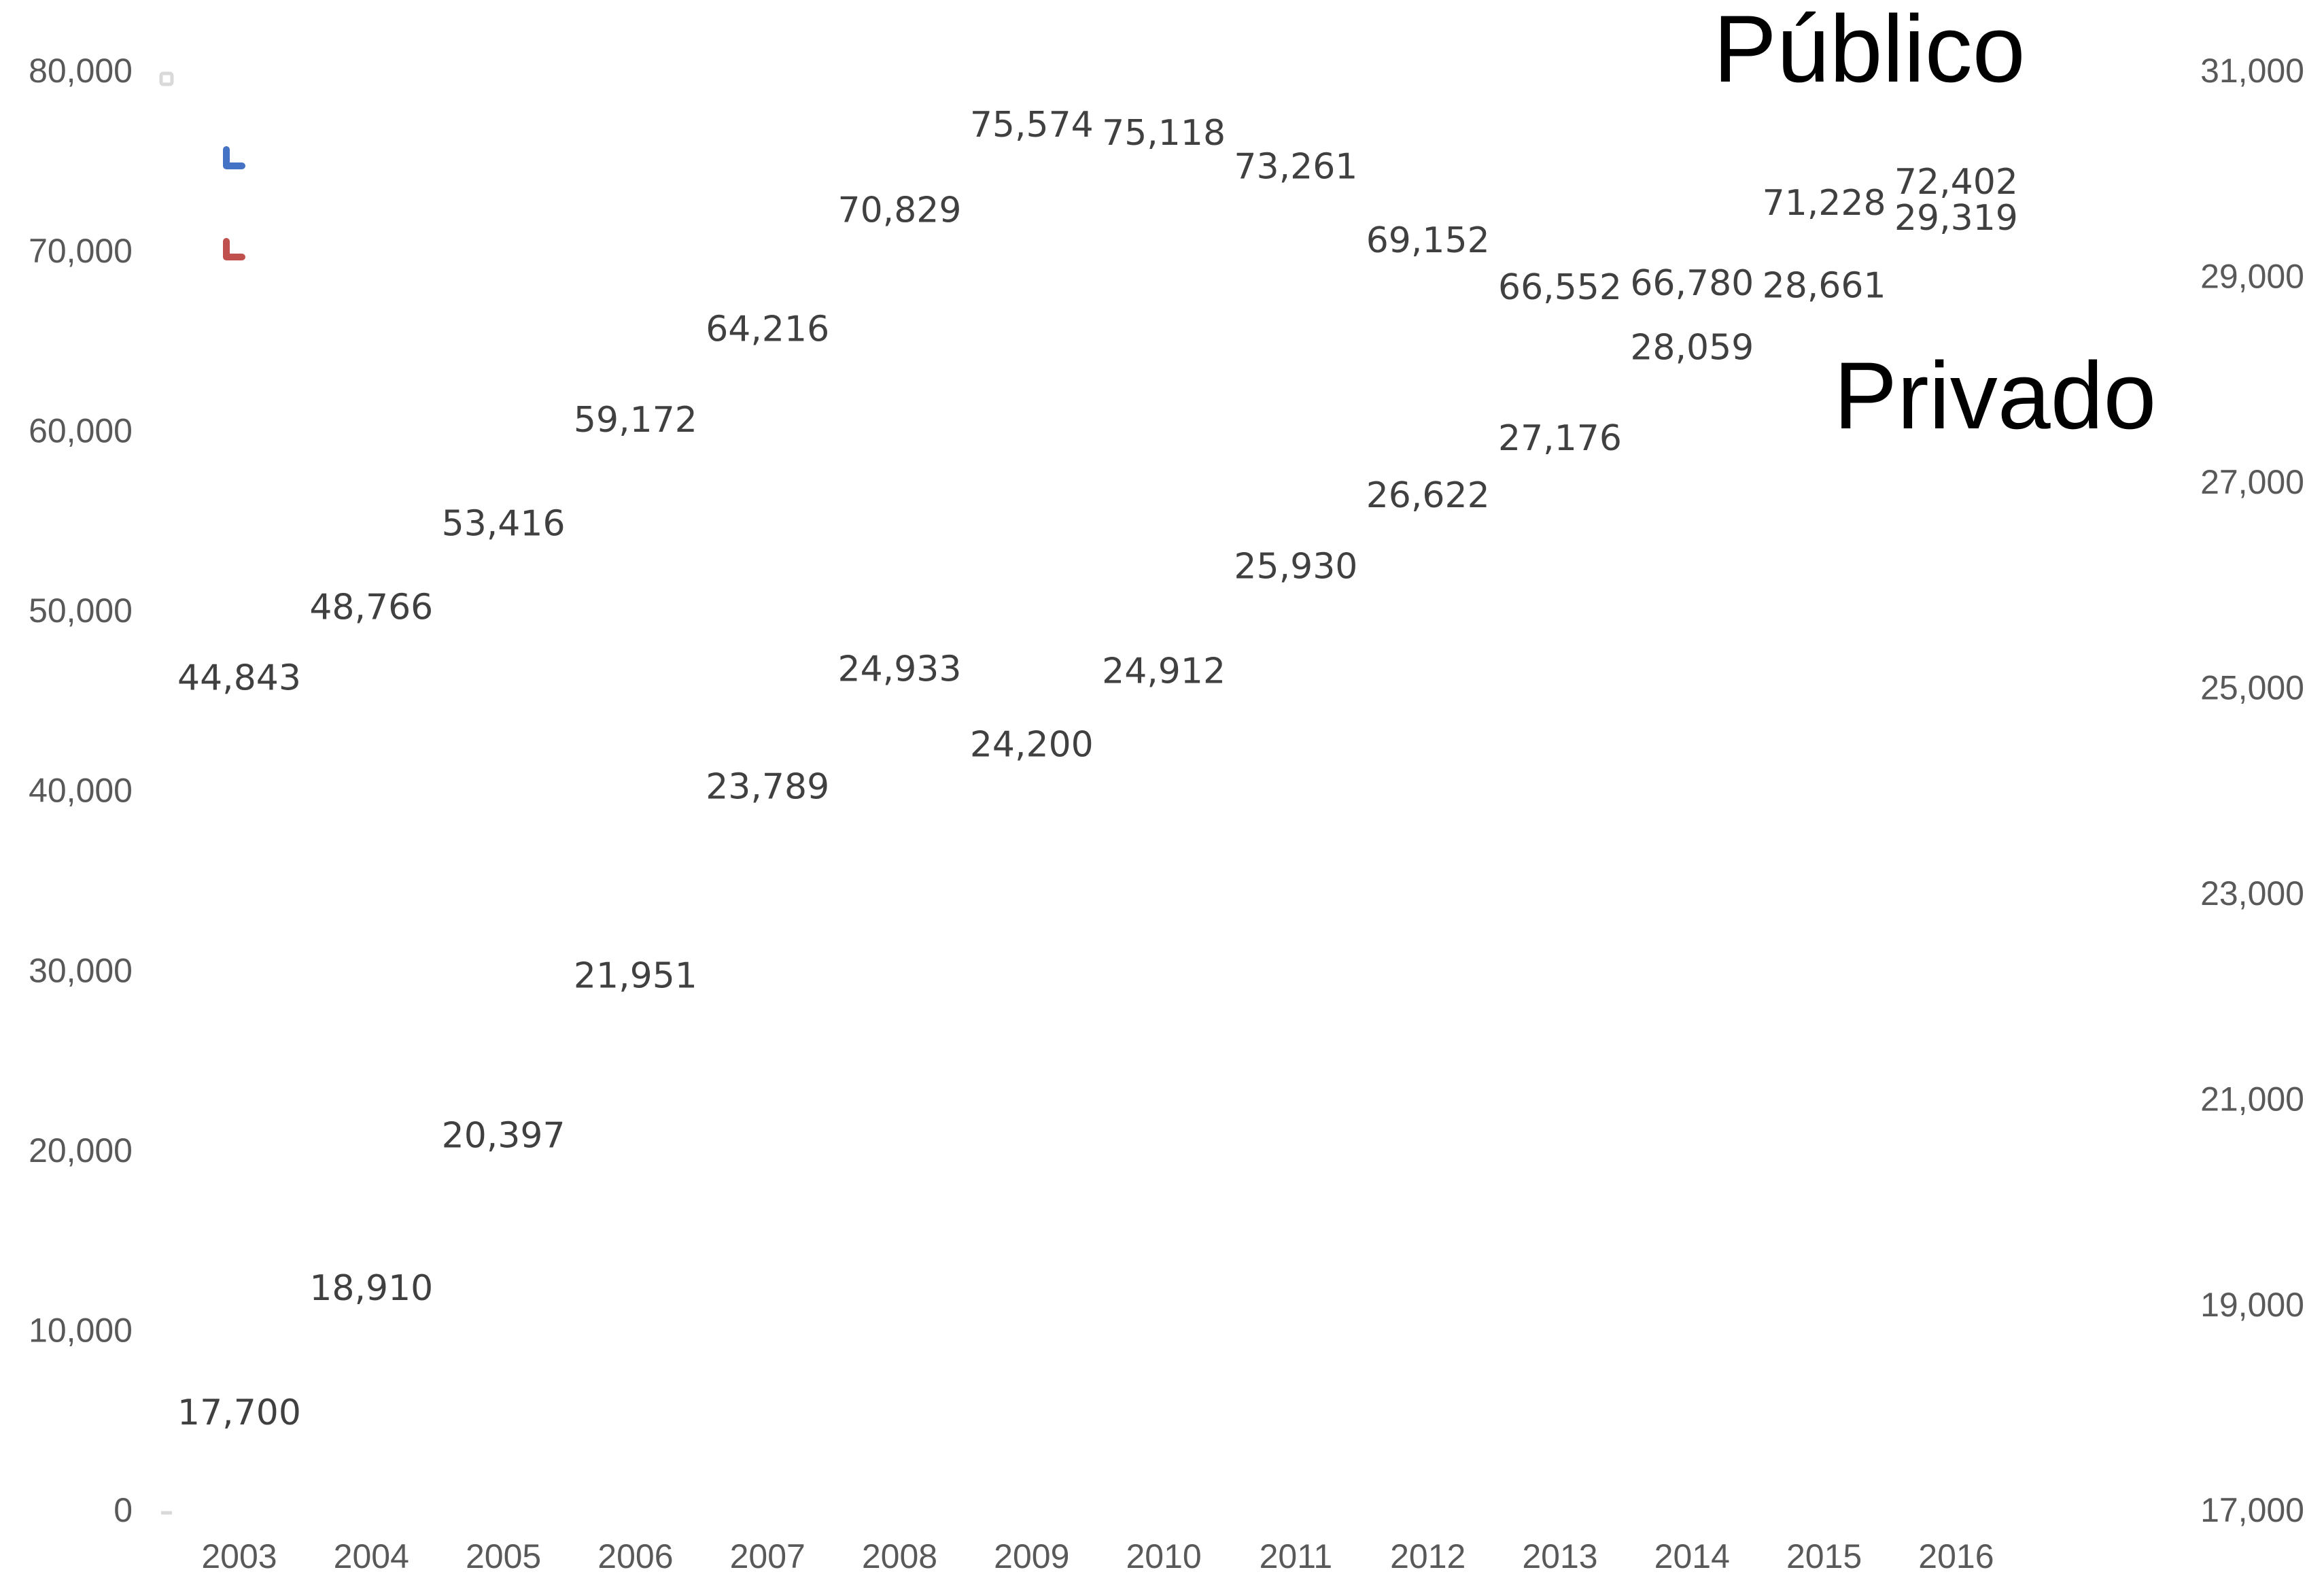 This screenshot has height=1589, width=2324. Describe the element at coordinates (81, 71) in the screenshot. I see `left-tick-label: 80,000` at that location.